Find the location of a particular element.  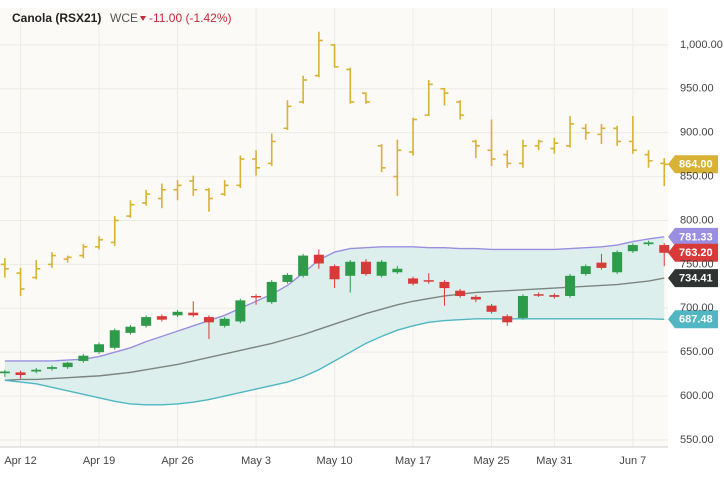

y-tick-label: 900.00 is located at coordinates (697, 133).